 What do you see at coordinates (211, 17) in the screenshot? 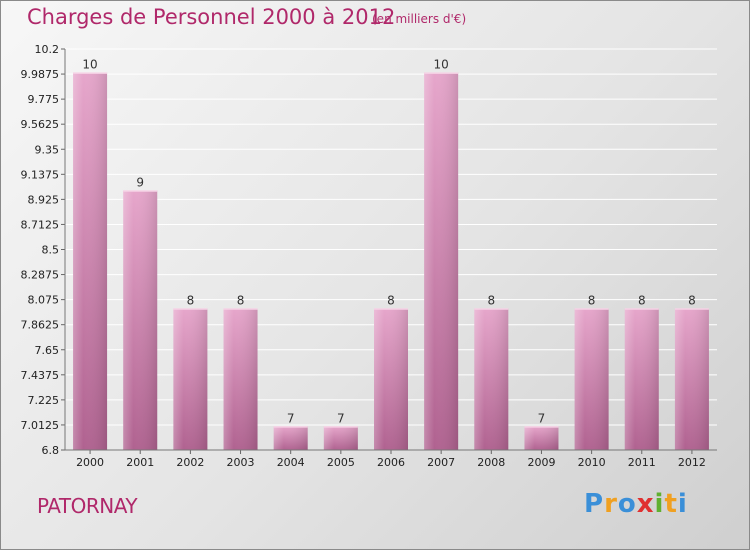
I see `chart-title: Charges de Personnel 2000 à 2012` at bounding box center [211, 17].